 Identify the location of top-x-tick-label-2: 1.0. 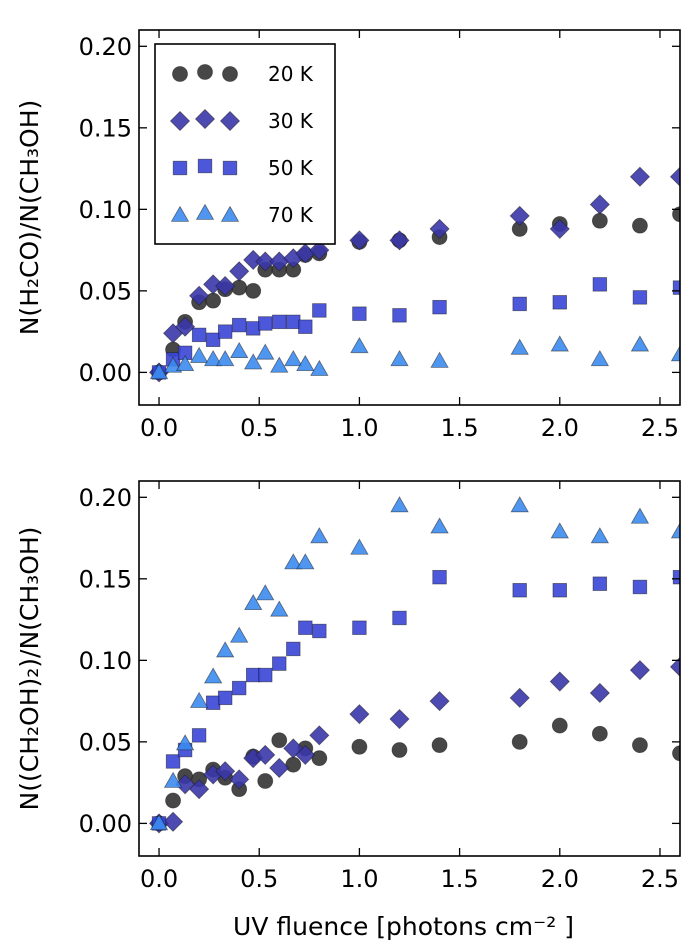
(359, 428).